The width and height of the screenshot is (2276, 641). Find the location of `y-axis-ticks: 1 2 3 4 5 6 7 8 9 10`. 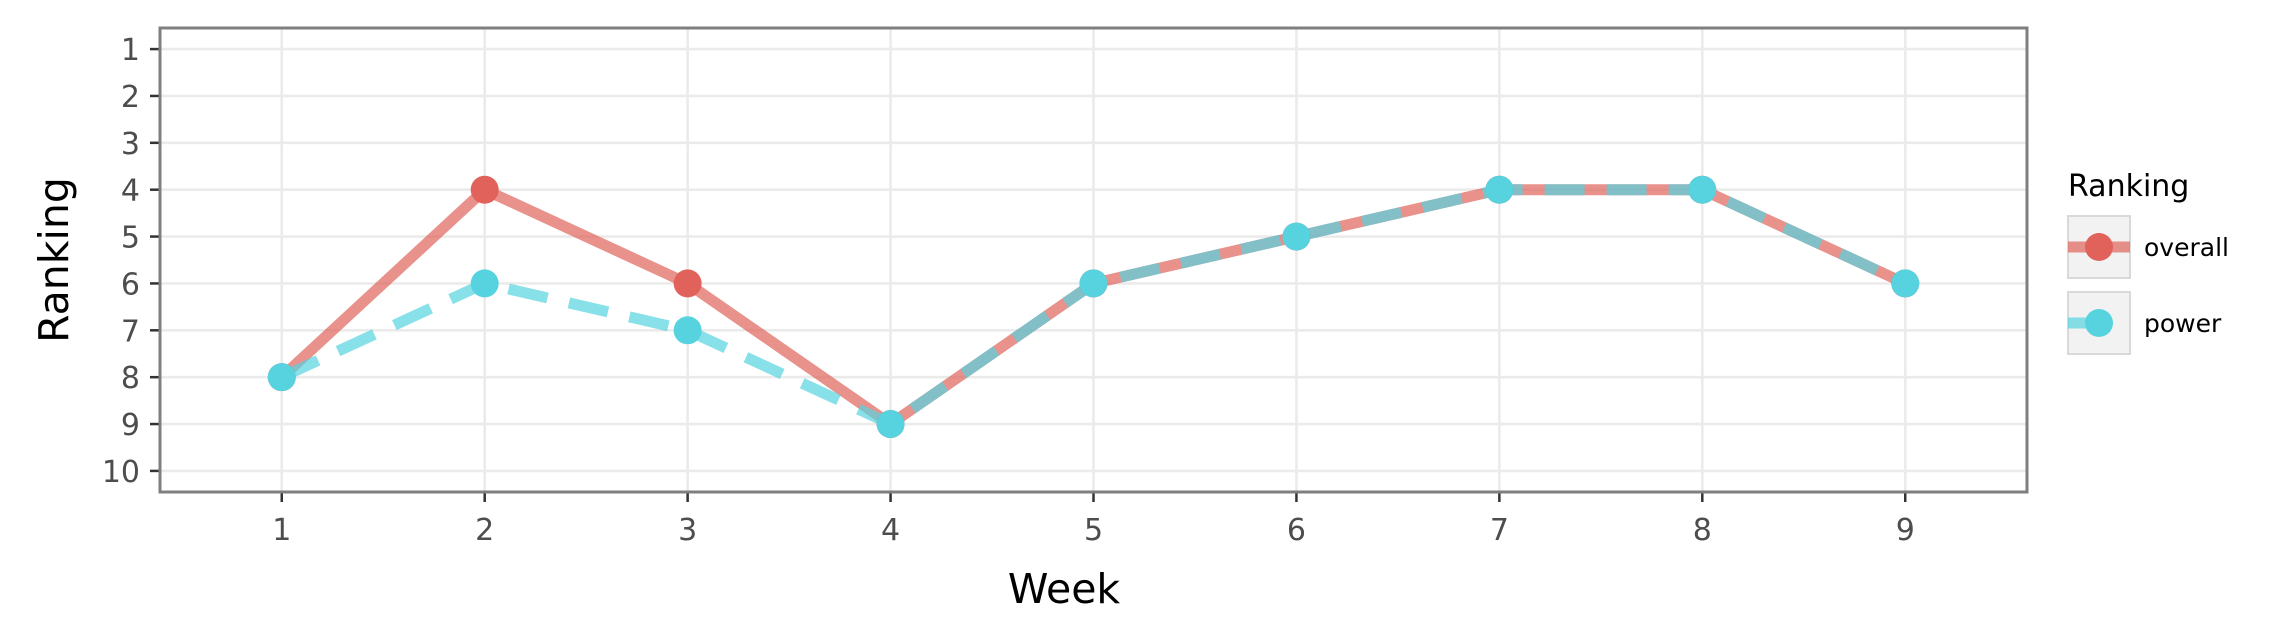

y-axis-ticks: 1 2 3 4 5 6 7 8 9 10 is located at coordinates (131, 261).